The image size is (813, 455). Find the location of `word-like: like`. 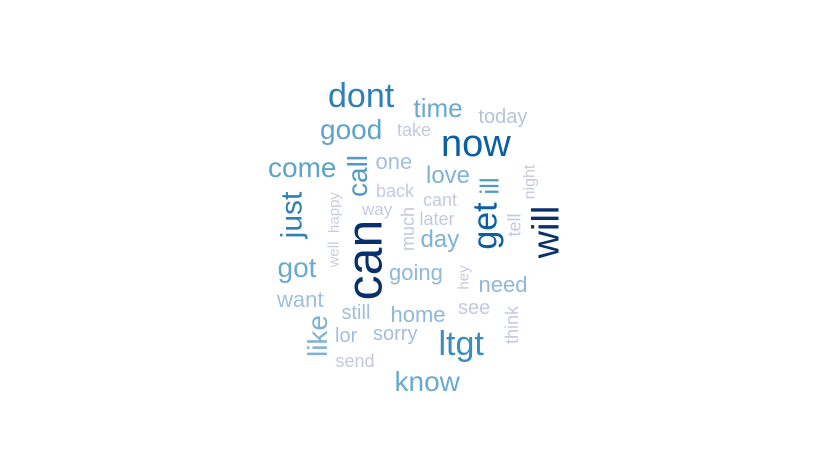

word-like: like is located at coordinates (318, 336).